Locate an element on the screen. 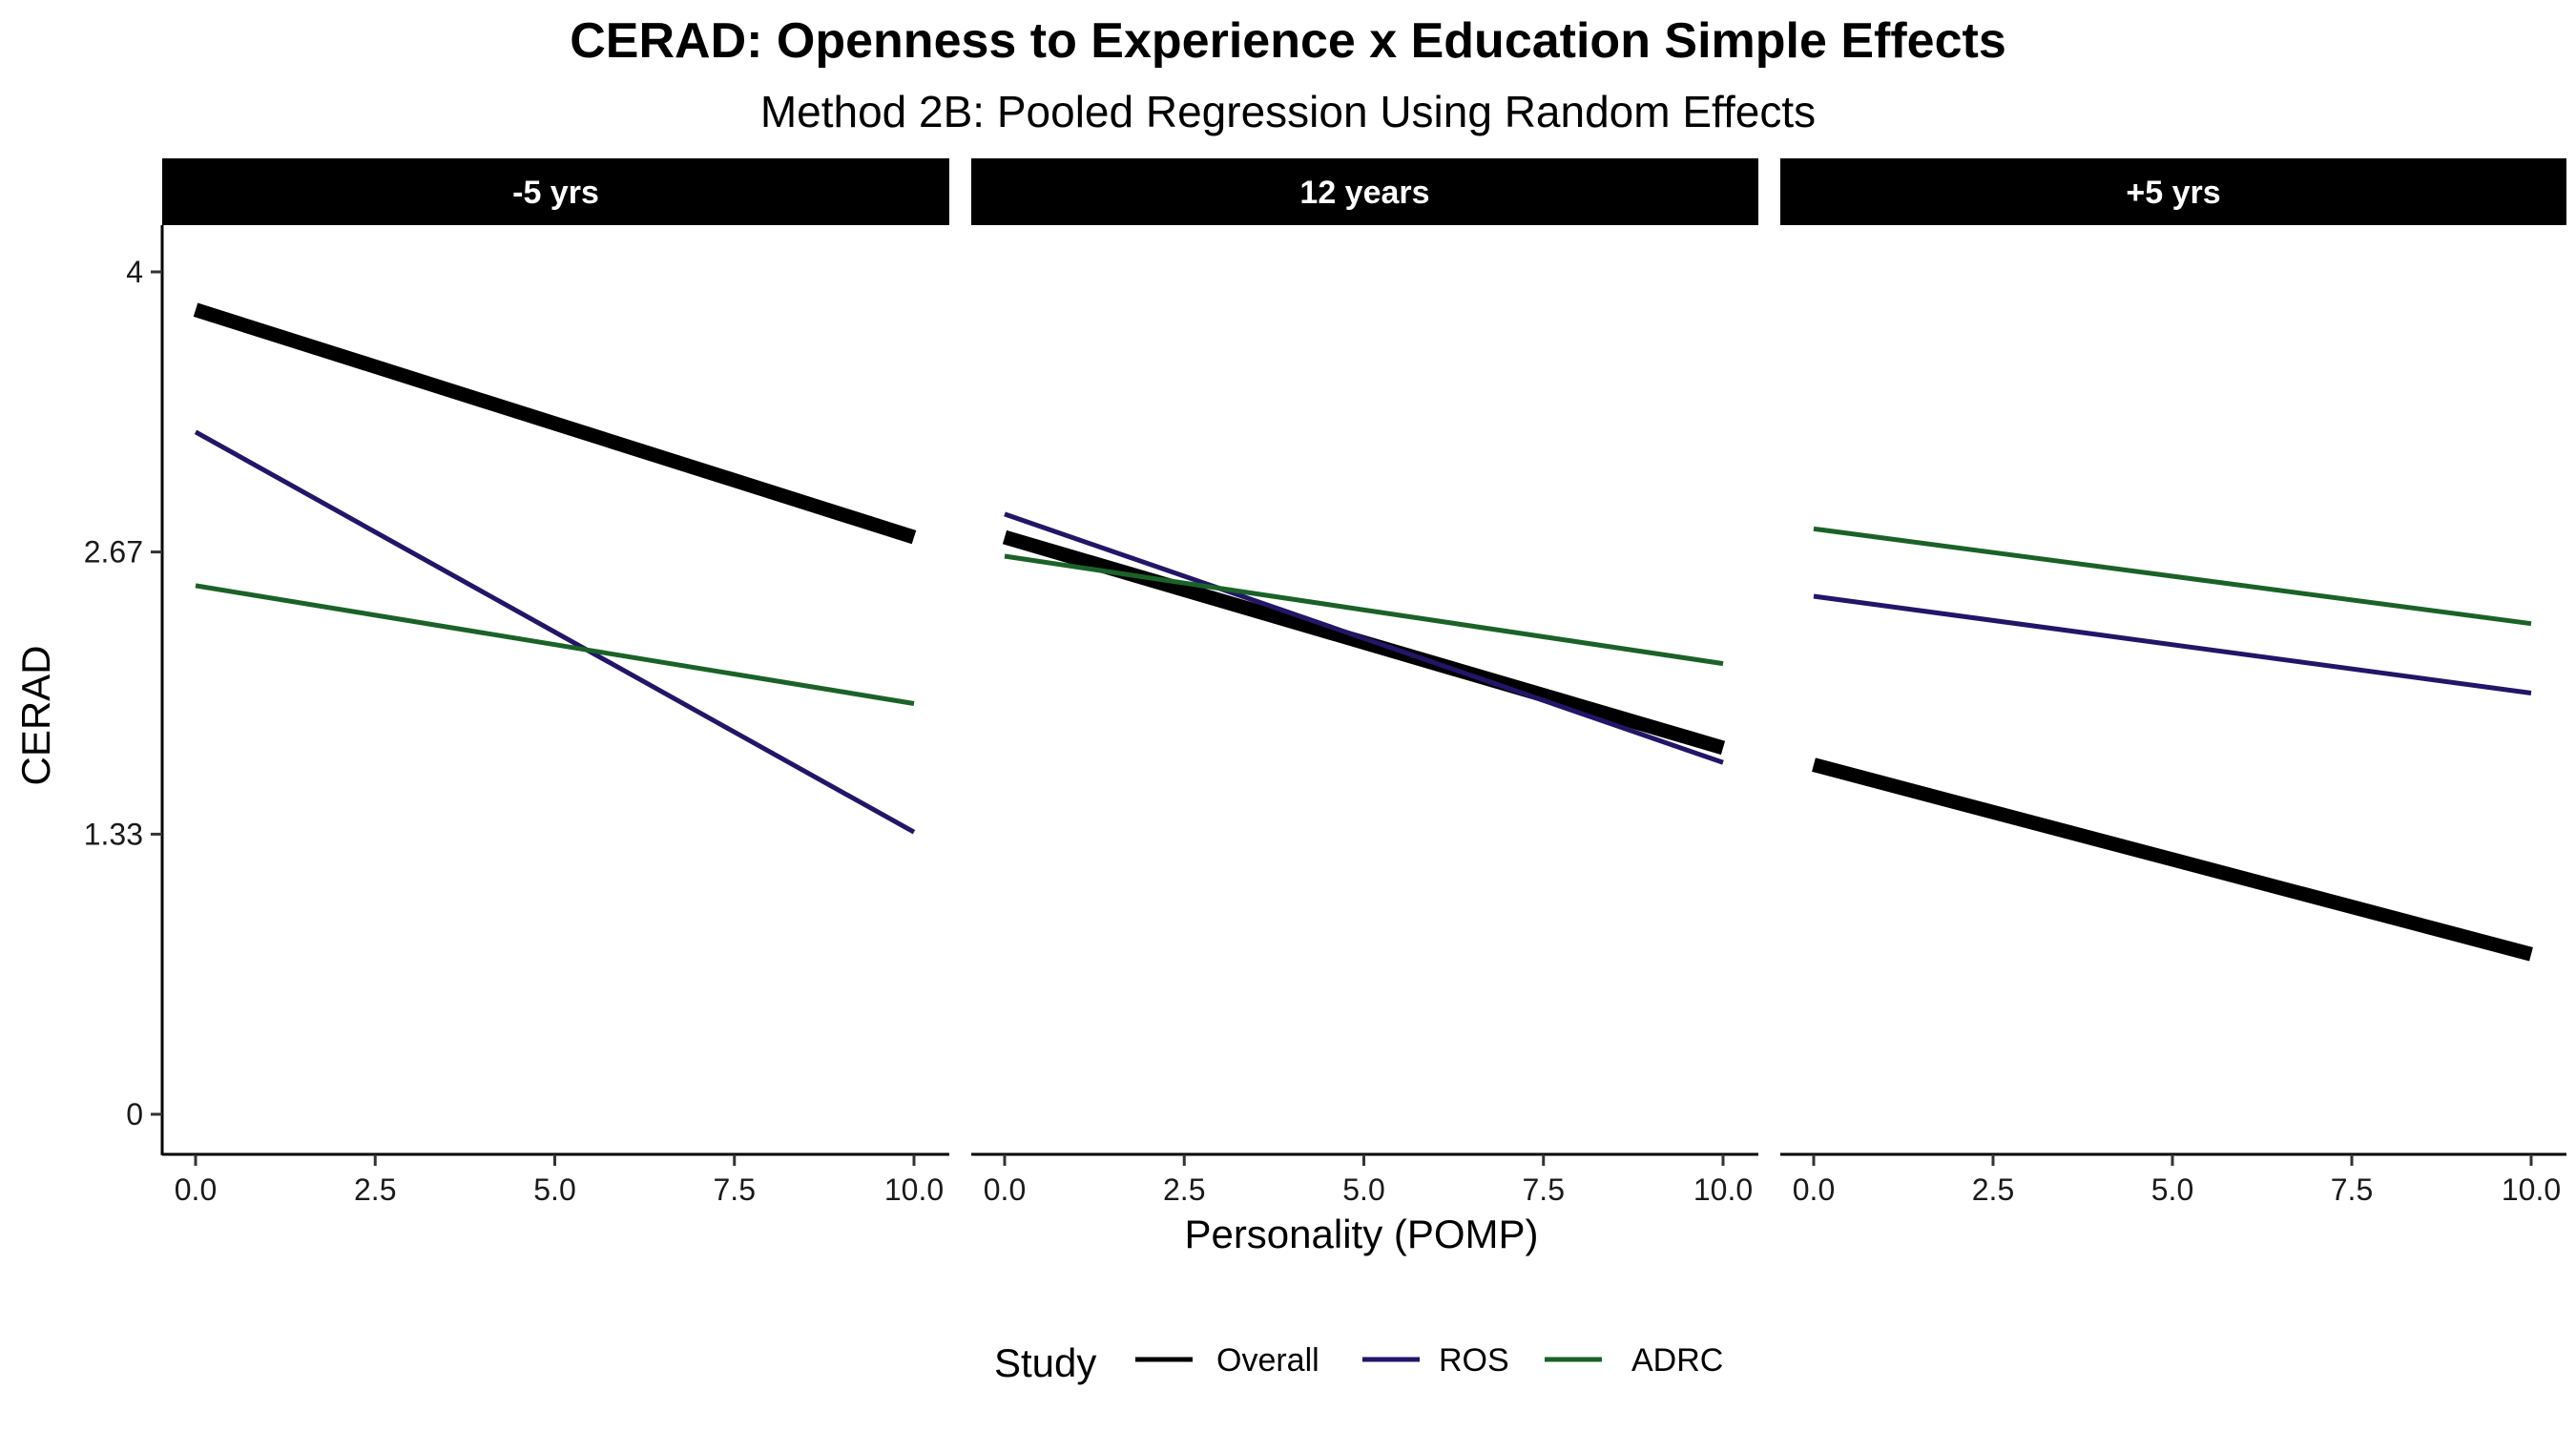  panel-2-series-ros is located at coordinates (1364, 638).